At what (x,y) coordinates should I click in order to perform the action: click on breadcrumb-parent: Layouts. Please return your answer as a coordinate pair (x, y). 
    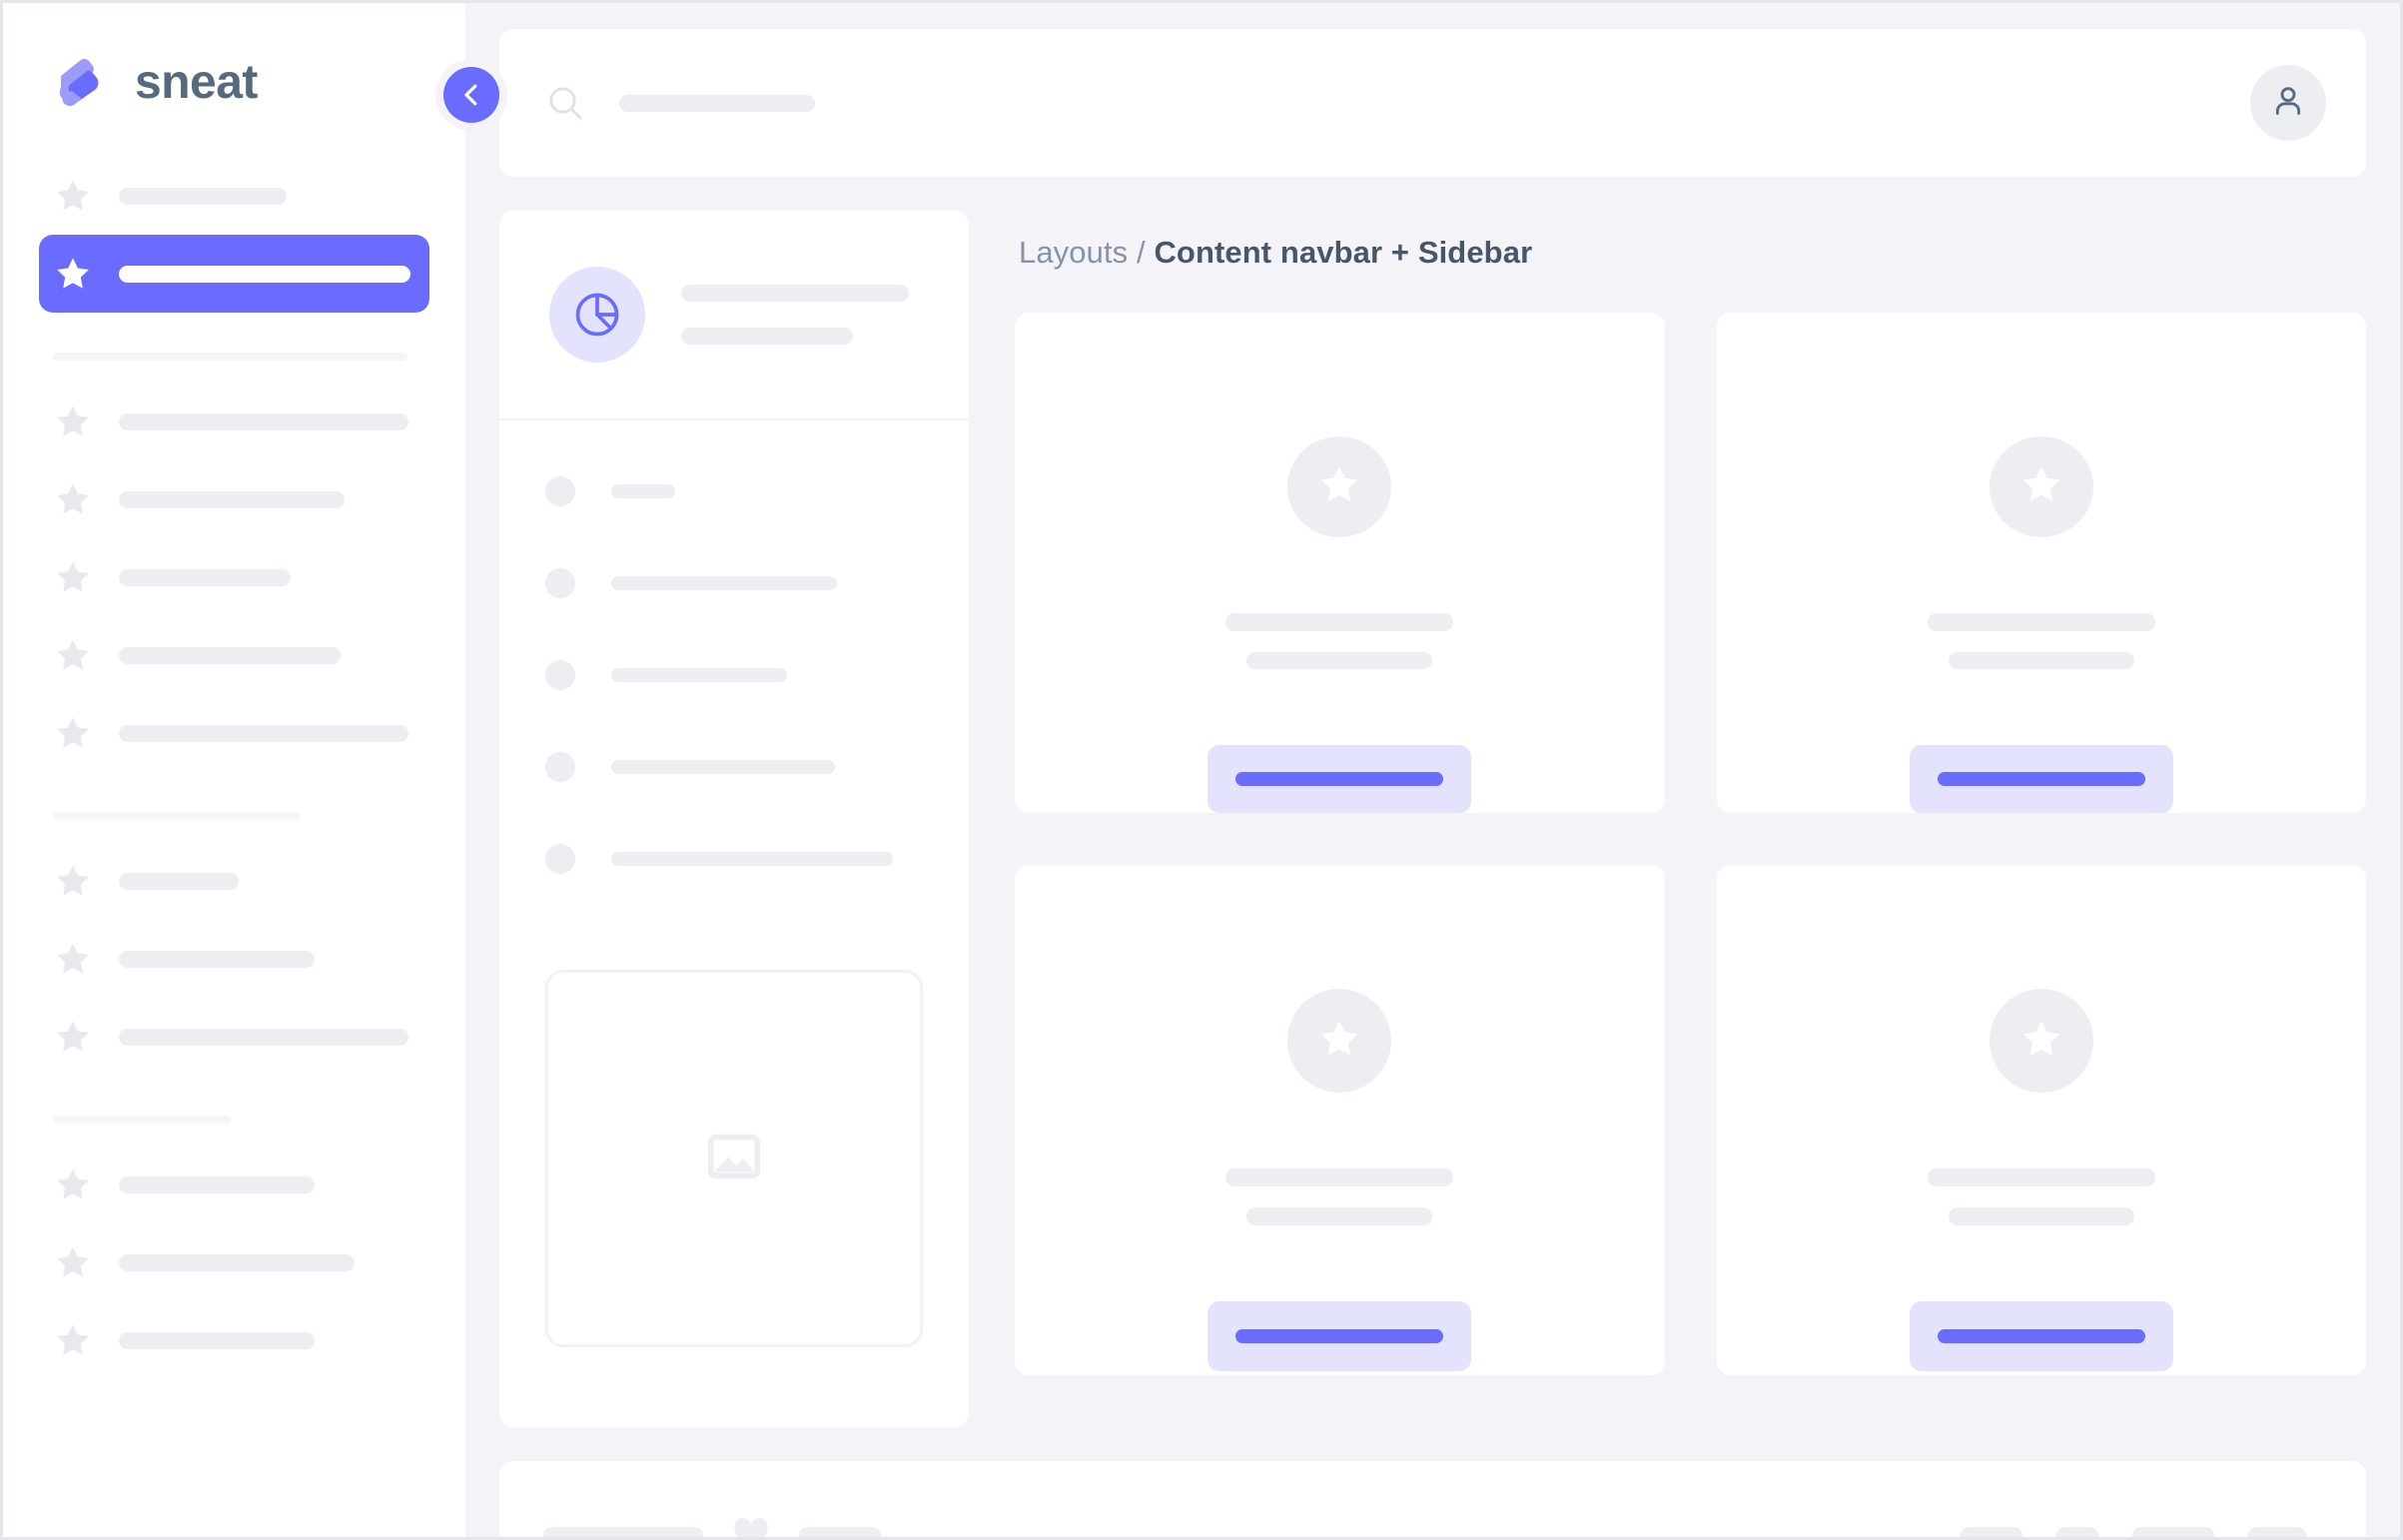
    Looking at the image, I should click on (1074, 253).